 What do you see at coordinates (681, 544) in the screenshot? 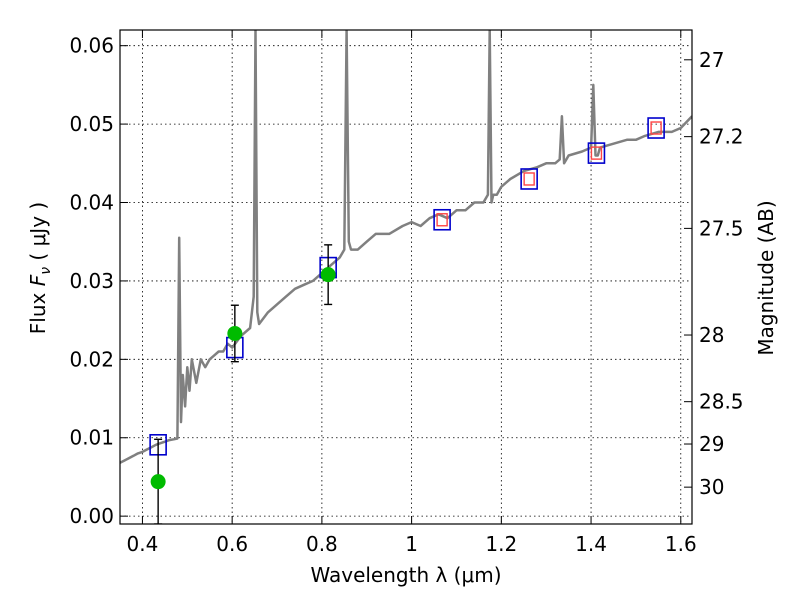
I see `x-tick-label: 1.6` at bounding box center [681, 544].